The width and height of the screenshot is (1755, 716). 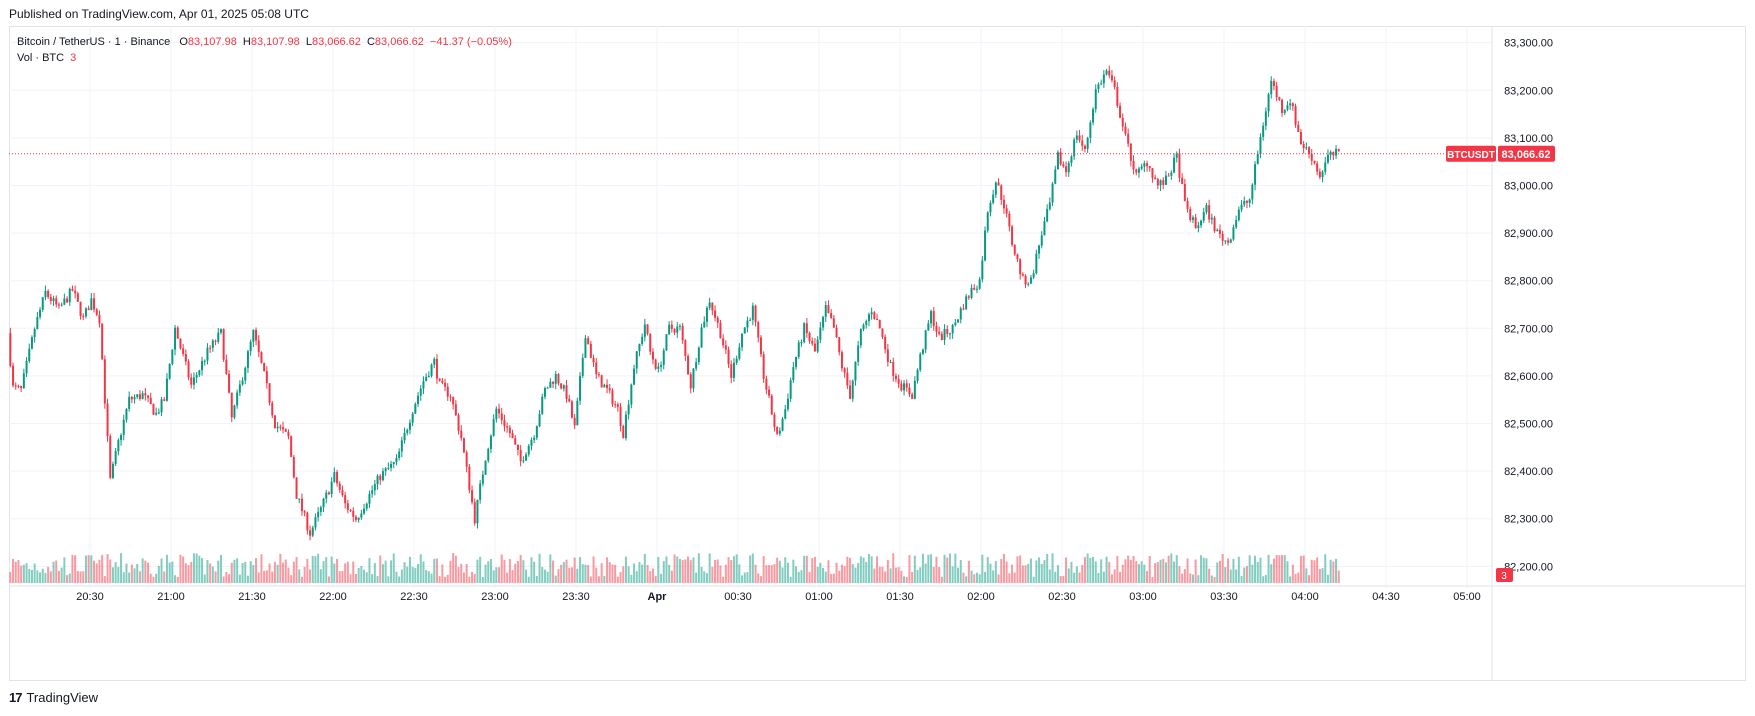 What do you see at coordinates (1471, 153) in the screenshot?
I see `symbol-badge` at bounding box center [1471, 153].